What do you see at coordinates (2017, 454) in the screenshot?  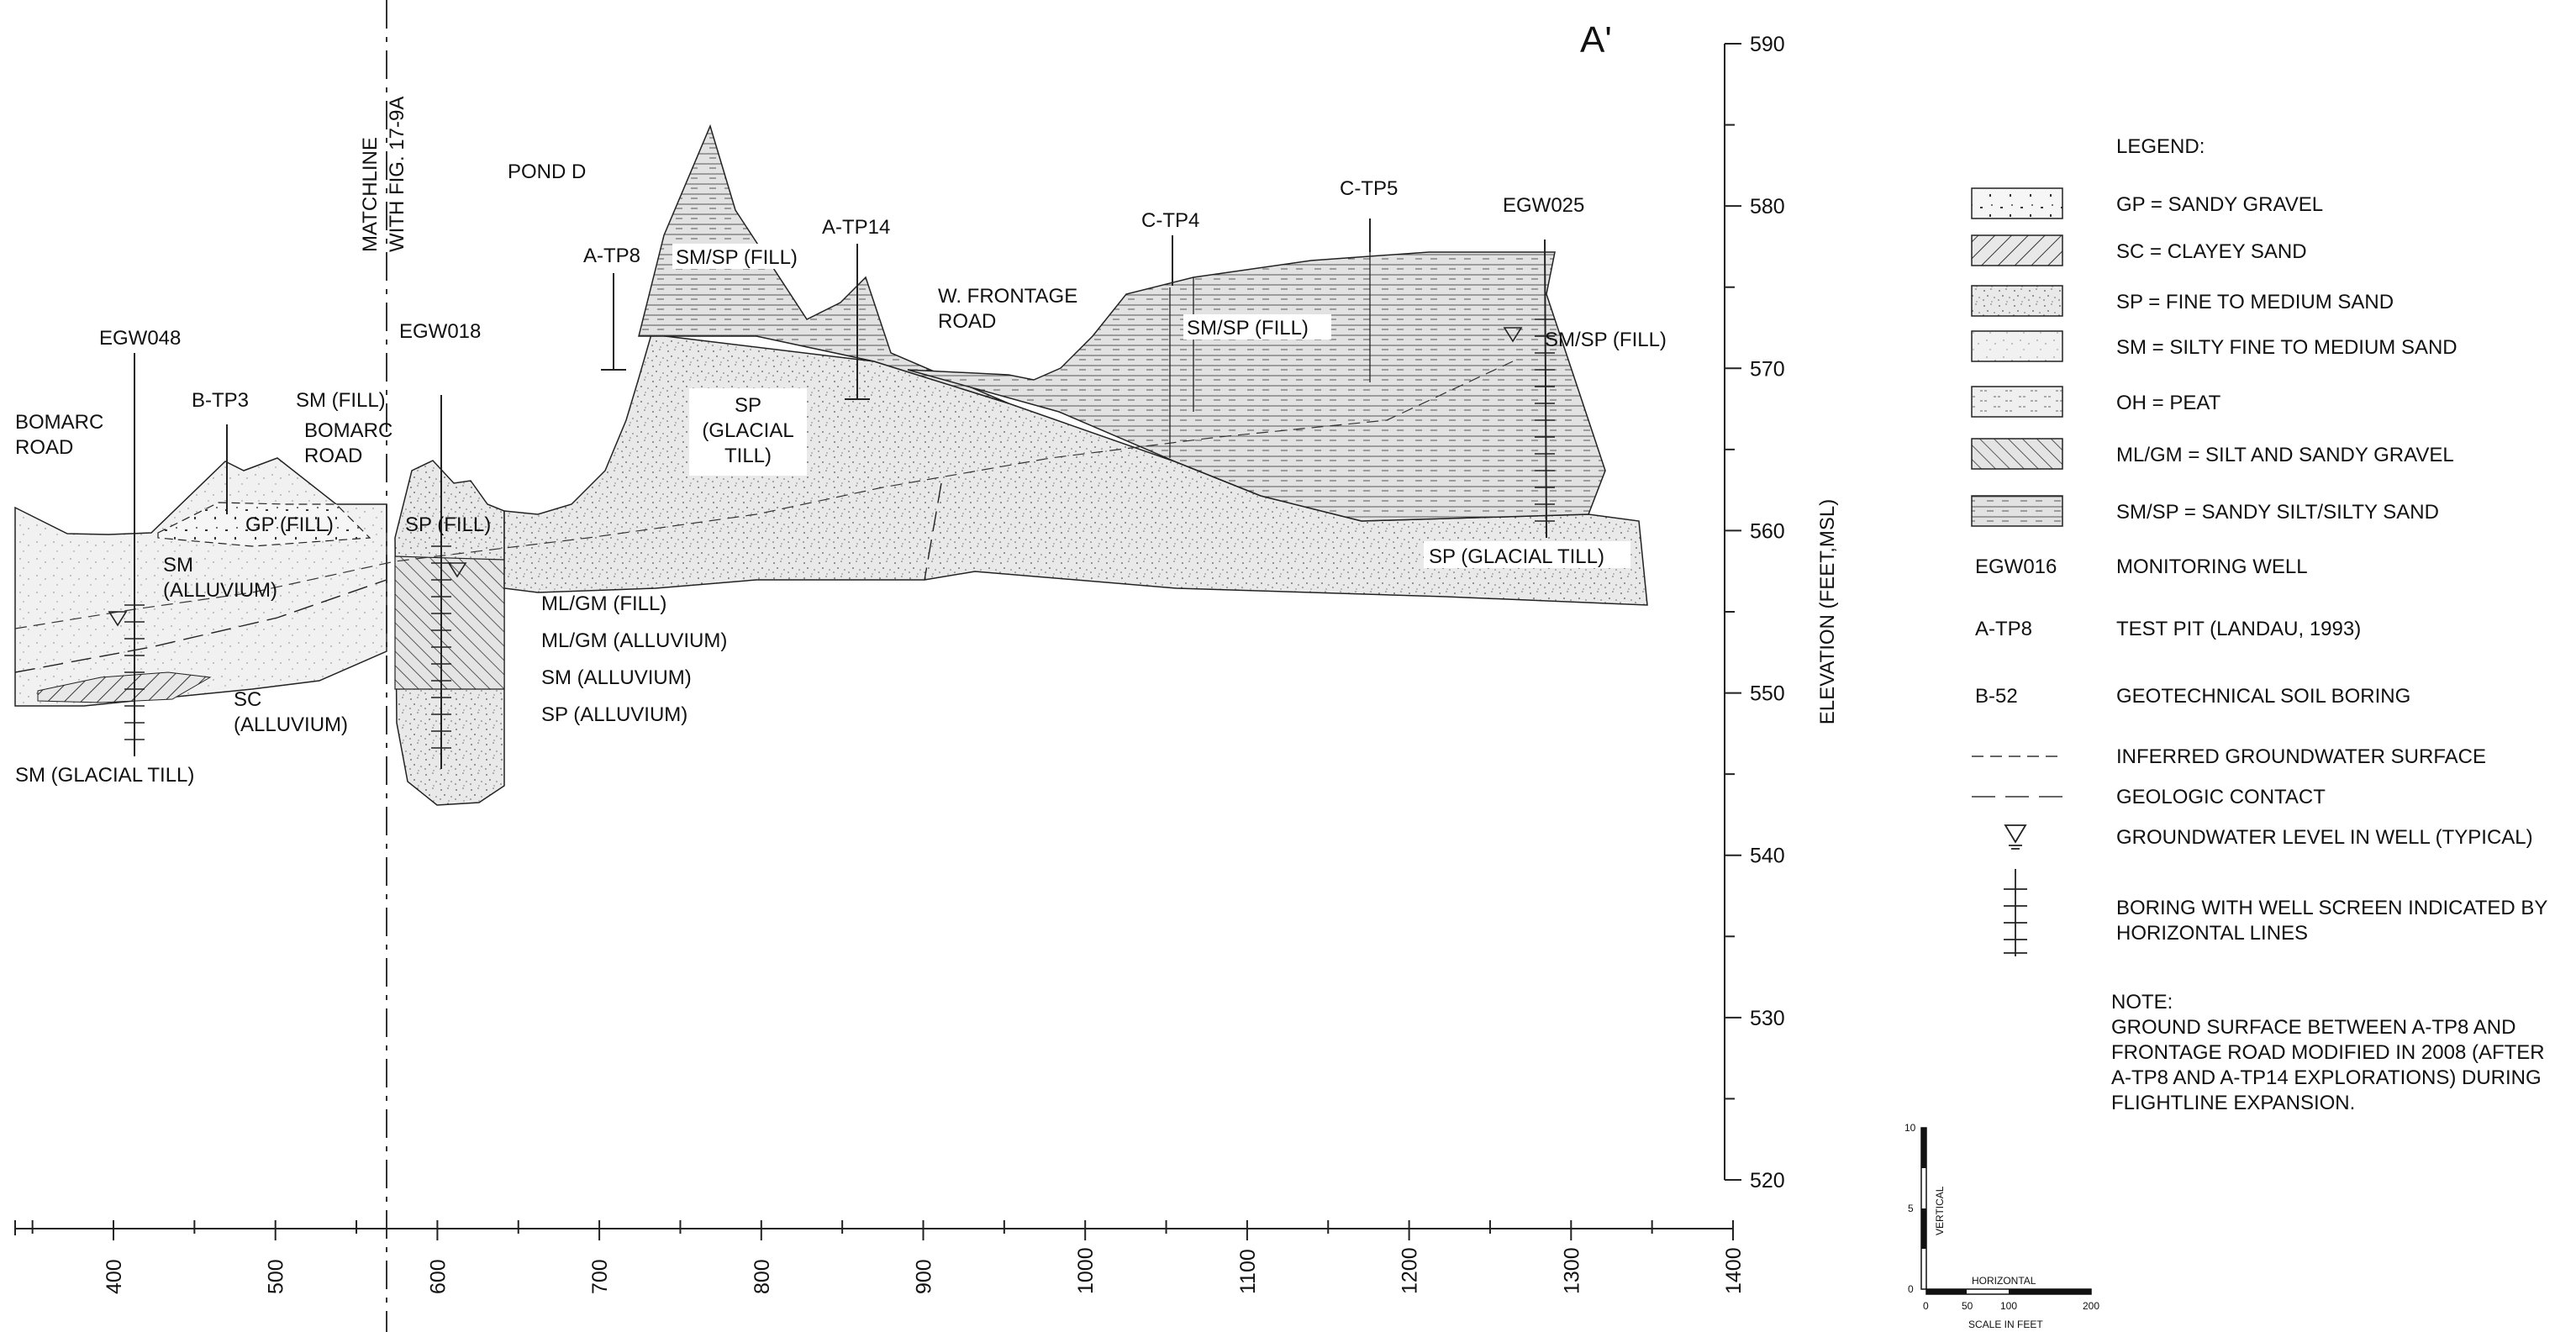 I see `legend-swatch-mlgm` at bounding box center [2017, 454].